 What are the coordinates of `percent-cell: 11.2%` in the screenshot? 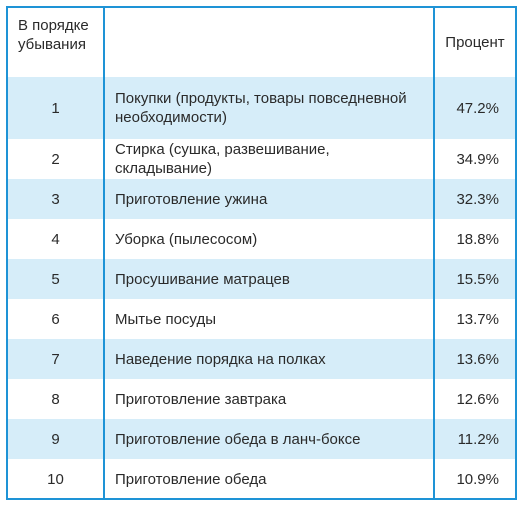 It's located at (474, 439).